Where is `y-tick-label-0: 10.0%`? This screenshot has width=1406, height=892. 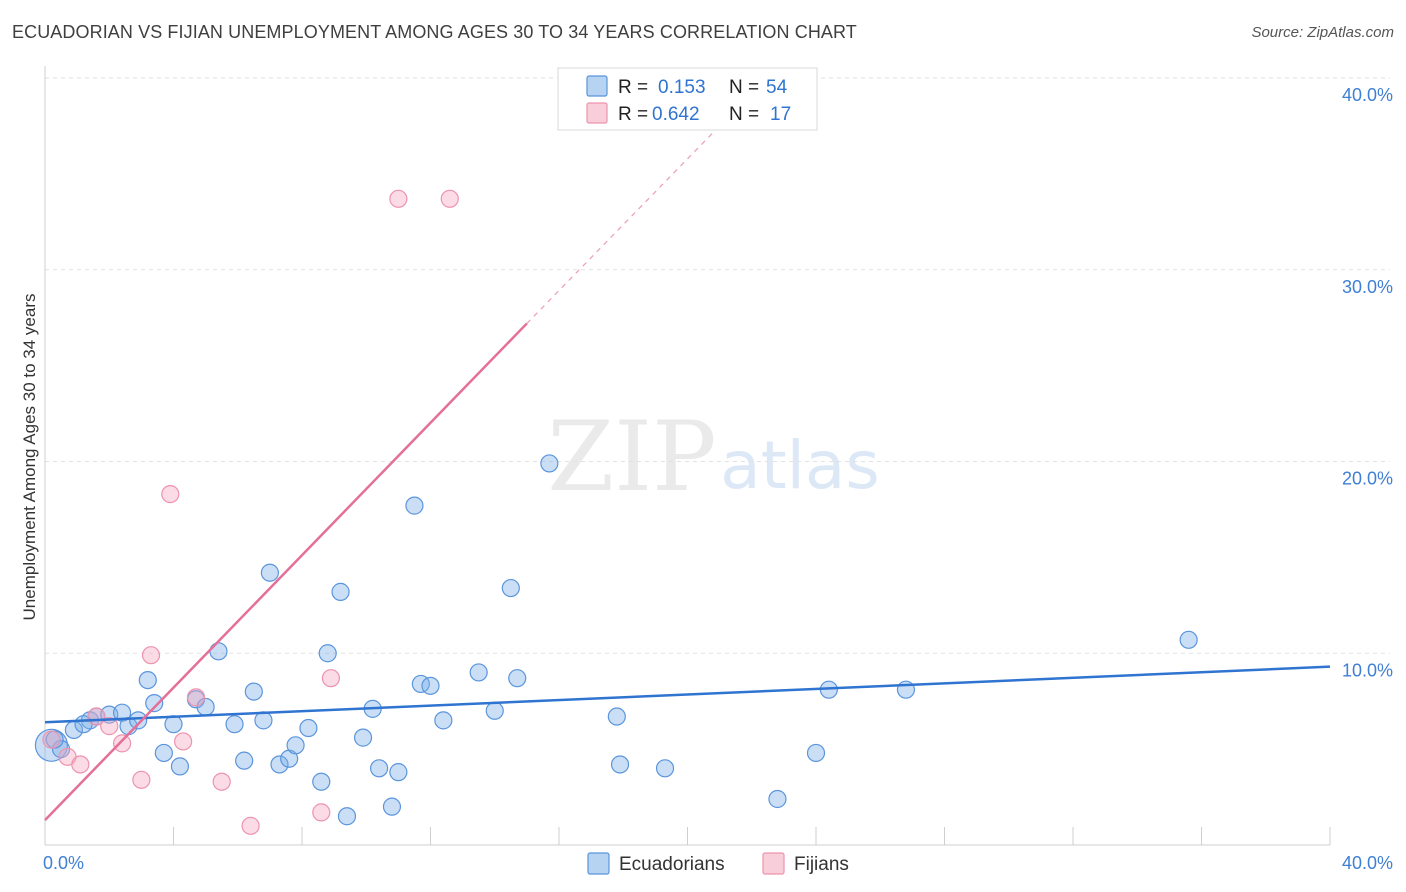
y-tick-label-0: 10.0% is located at coordinates (1367, 670).